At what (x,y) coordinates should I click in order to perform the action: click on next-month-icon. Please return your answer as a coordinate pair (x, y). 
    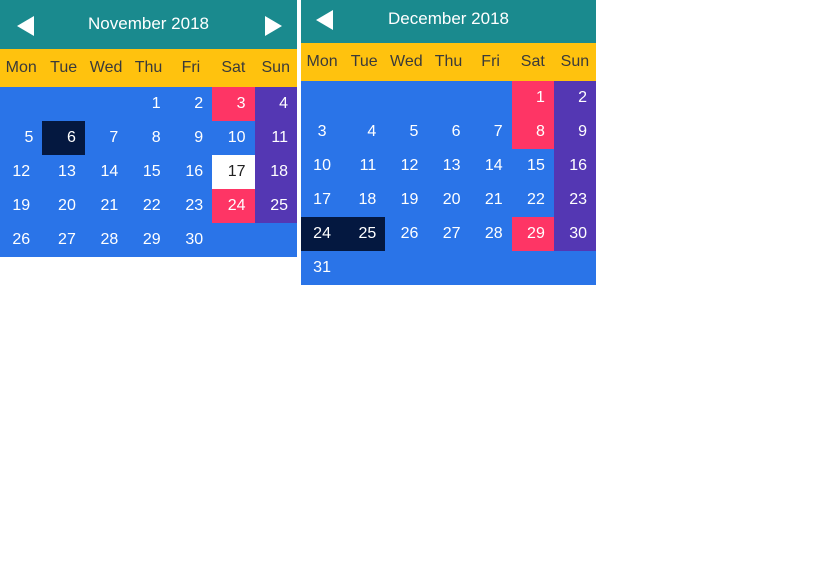
    Looking at the image, I should click on (273, 26).